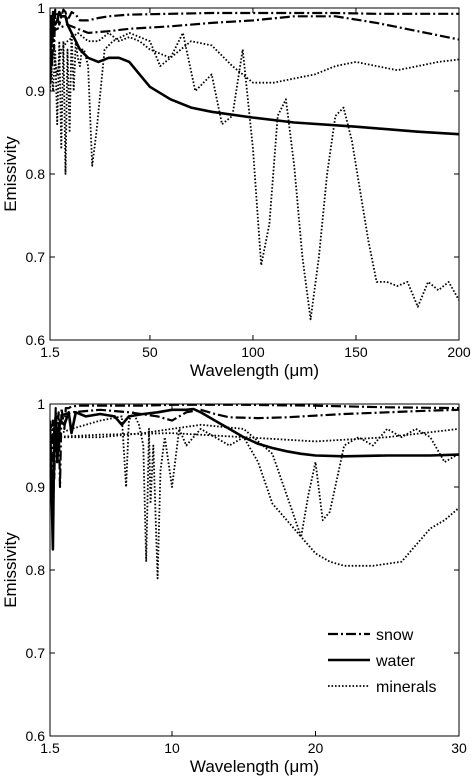 The width and height of the screenshot is (474, 783). Describe the element at coordinates (316, 748) in the screenshot. I see `x-tick-label: 20` at that location.